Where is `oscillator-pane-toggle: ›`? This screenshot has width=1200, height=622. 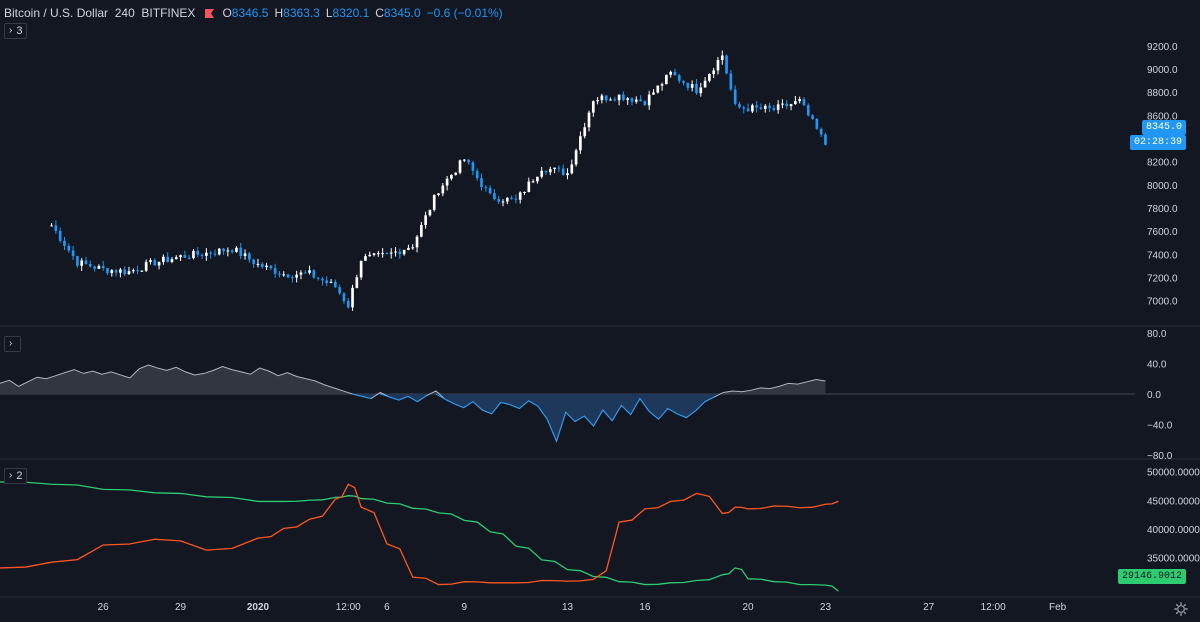 oscillator-pane-toggle: › is located at coordinates (13, 344).